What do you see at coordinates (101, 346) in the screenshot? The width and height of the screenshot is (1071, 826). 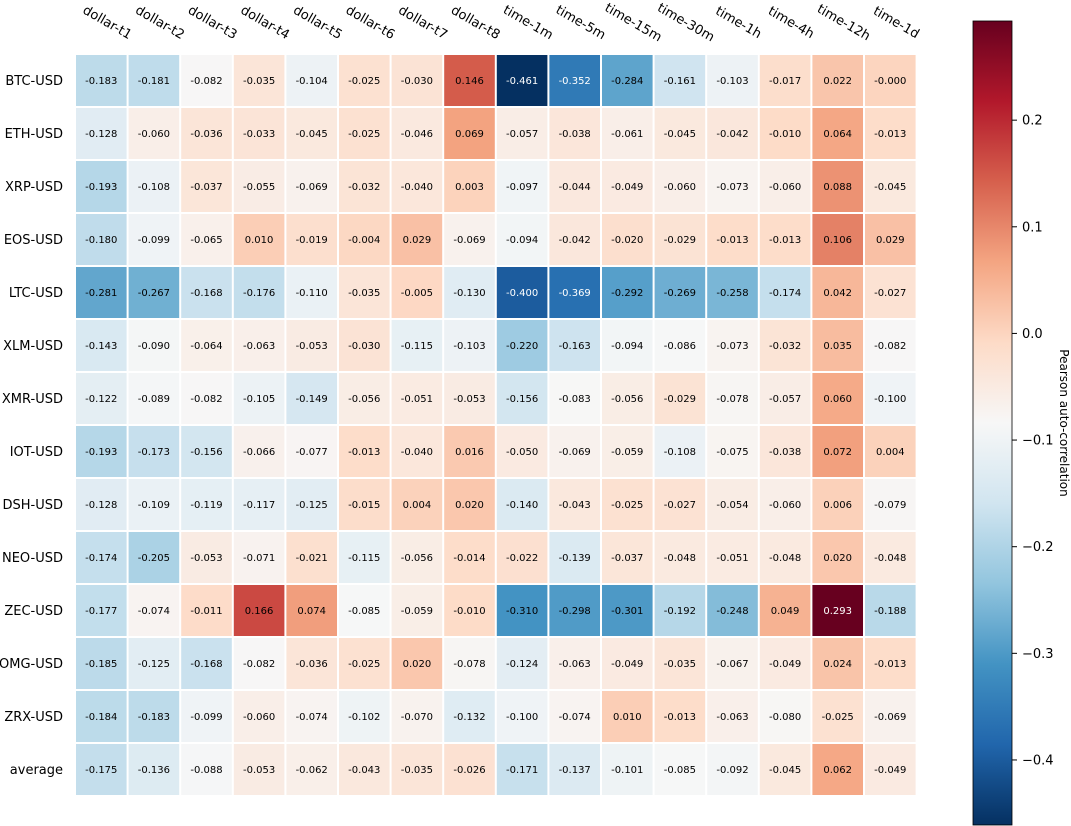 I see `heatmap-cell-value: -0.143` at bounding box center [101, 346].